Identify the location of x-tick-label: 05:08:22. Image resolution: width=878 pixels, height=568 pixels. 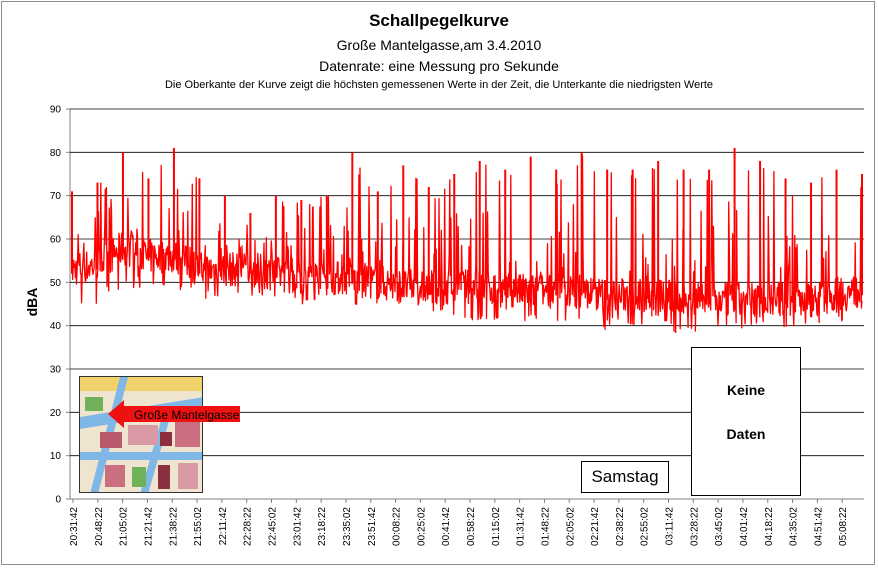
(843, 526).